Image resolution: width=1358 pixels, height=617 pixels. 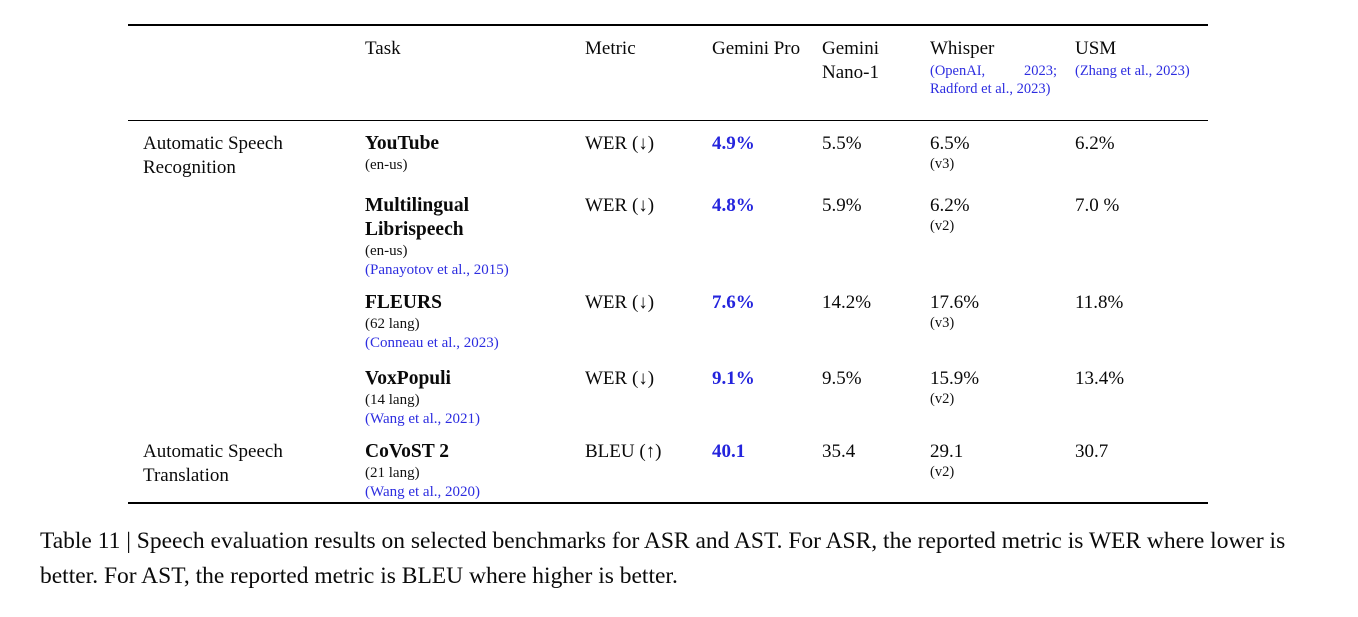 I want to click on value-whisper: 6.5% (v3), so click(x=1002, y=147).